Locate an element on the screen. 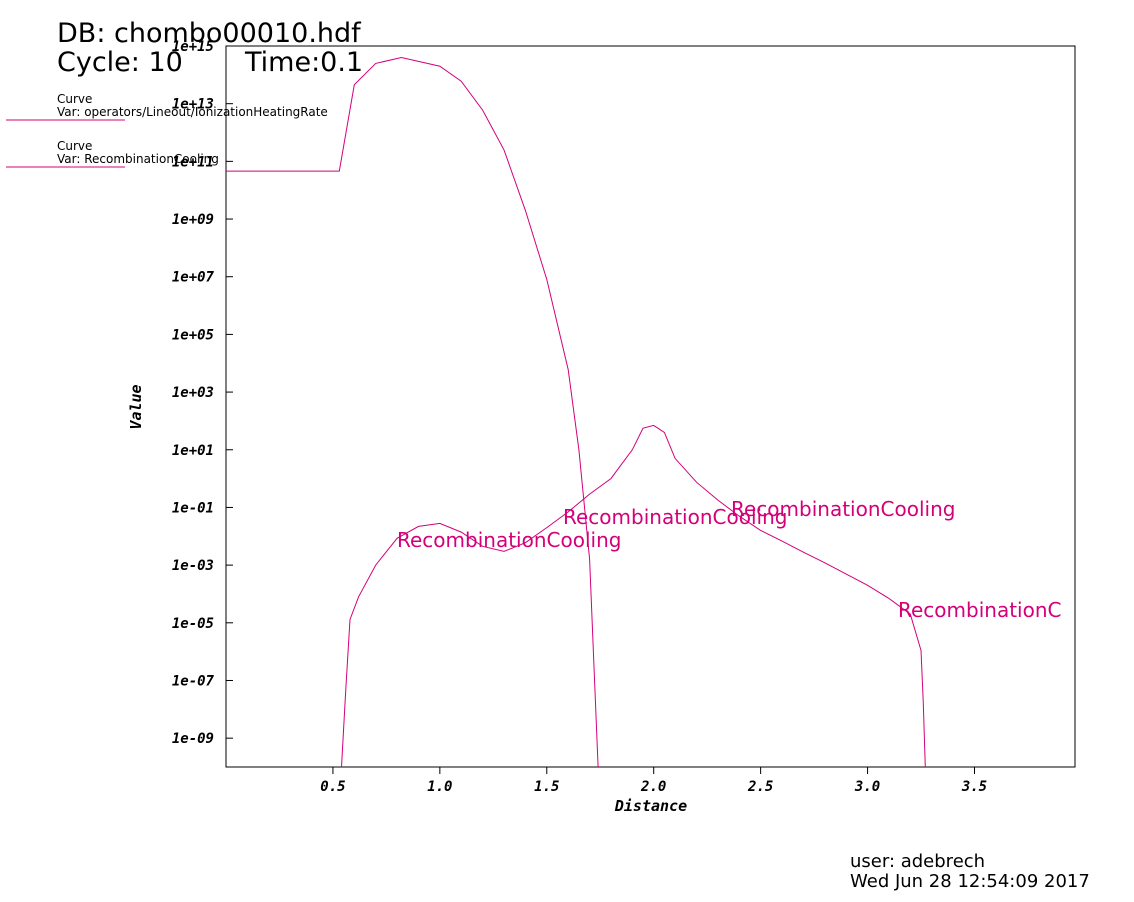 Image resolution: width=1134 pixels, height=902 pixels. timestamp: Wed Jun 28 12:54:09 2017 is located at coordinates (970, 881).